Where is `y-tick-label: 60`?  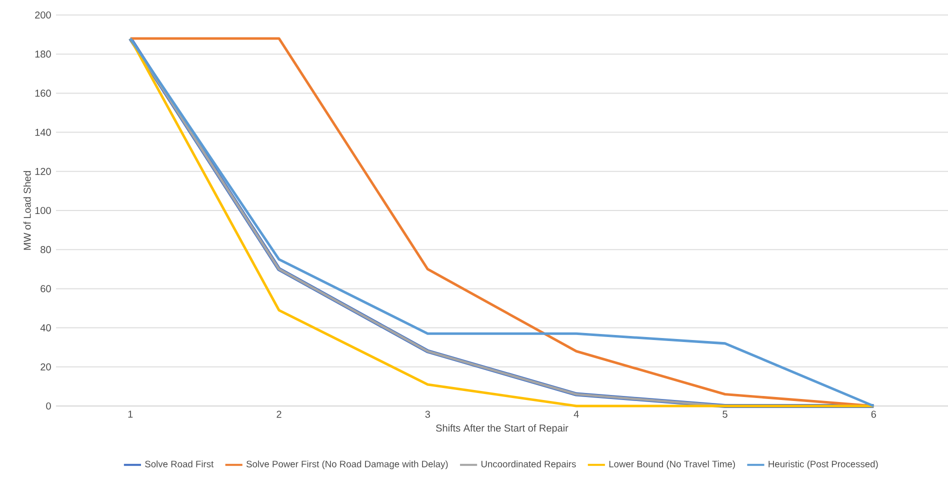 y-tick-label: 60 is located at coordinates (45, 288).